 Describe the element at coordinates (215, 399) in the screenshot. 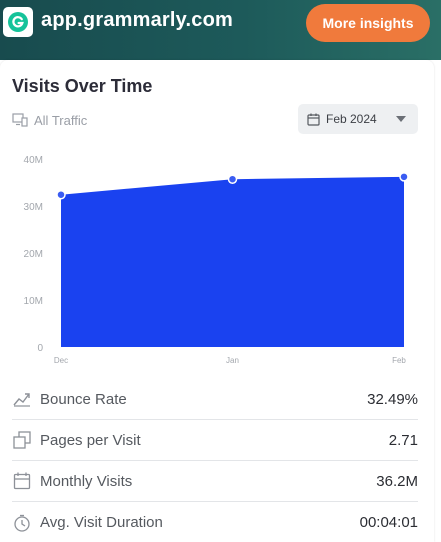

I see `metric-row-bounce-rate: Bounce Rate 32.49%` at that location.